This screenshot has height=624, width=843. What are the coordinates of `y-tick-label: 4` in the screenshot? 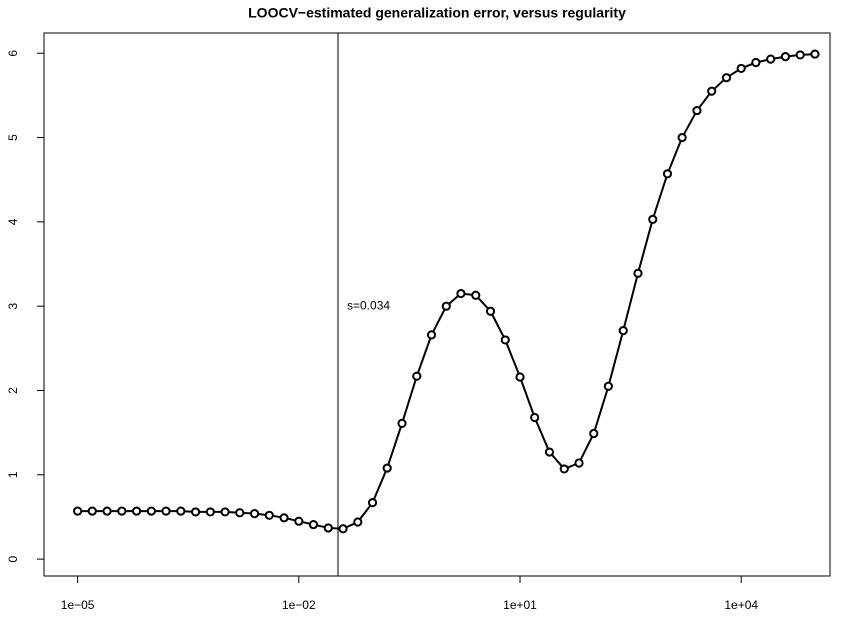 It's located at (13, 221).